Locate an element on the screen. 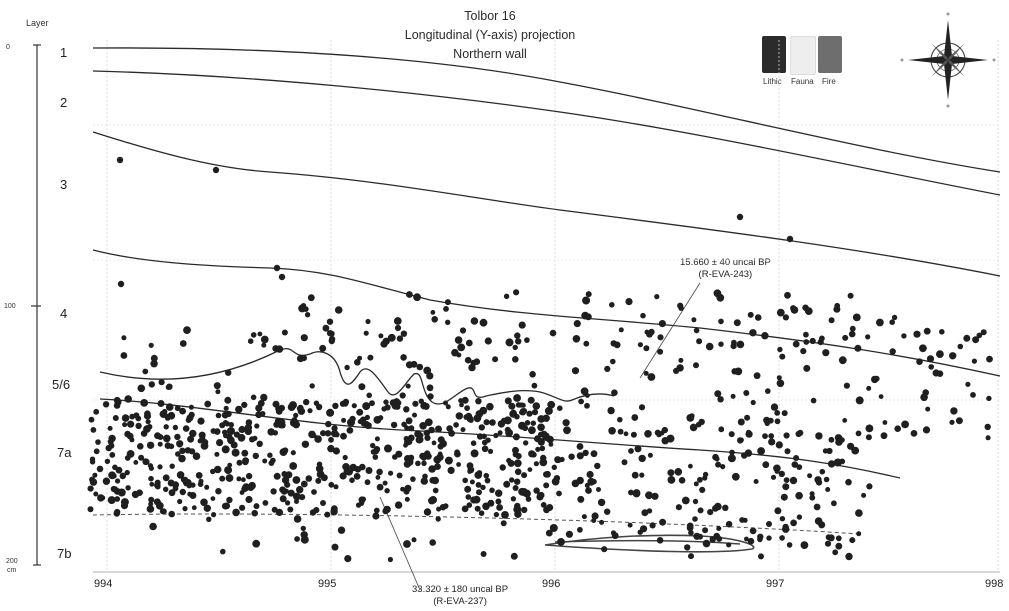 The image size is (1009, 611). date-annotation-lower: 33.320 ± 180 uncal BP (R-EVA-237) is located at coordinates (460, 596).